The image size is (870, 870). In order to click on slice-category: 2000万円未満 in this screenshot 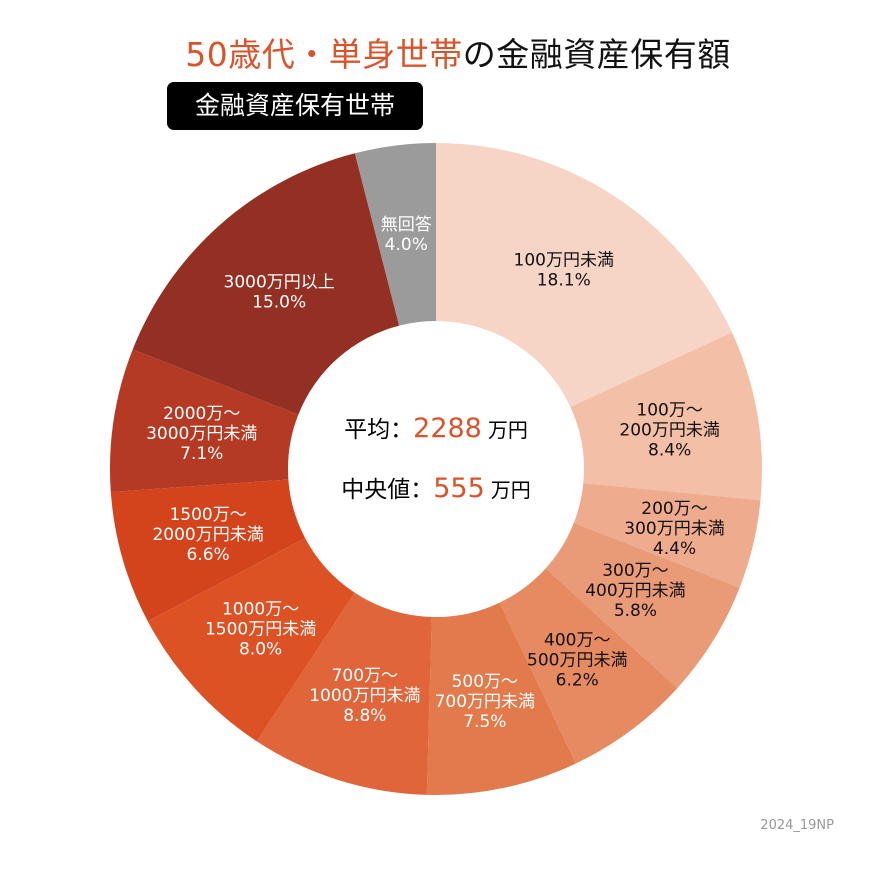, I will do `click(207, 535)`.